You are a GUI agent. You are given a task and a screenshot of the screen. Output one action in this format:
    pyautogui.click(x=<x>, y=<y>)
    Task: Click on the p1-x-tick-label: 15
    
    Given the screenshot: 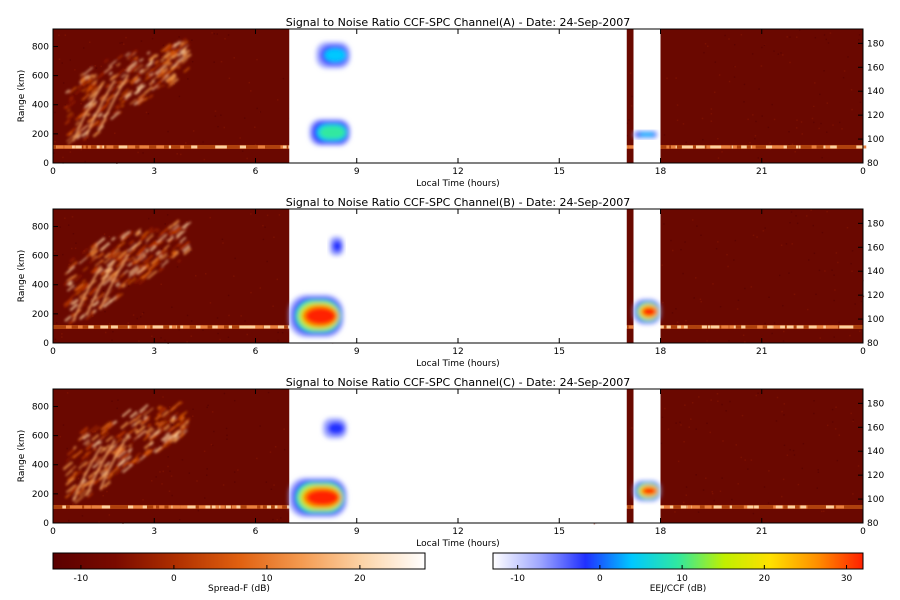 What is the action you would take?
    pyautogui.click(x=559, y=172)
    